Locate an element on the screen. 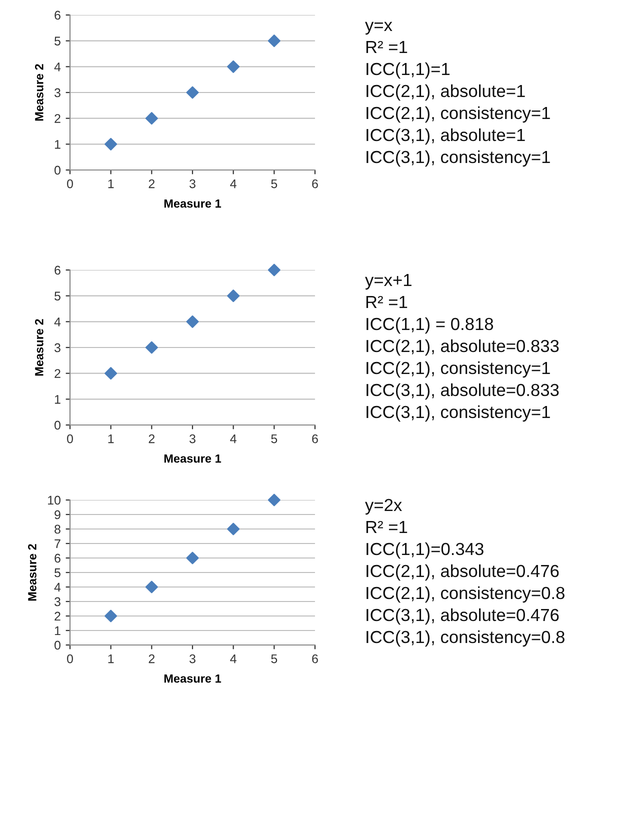  y-tick-label: 10 is located at coordinates (54, 500).